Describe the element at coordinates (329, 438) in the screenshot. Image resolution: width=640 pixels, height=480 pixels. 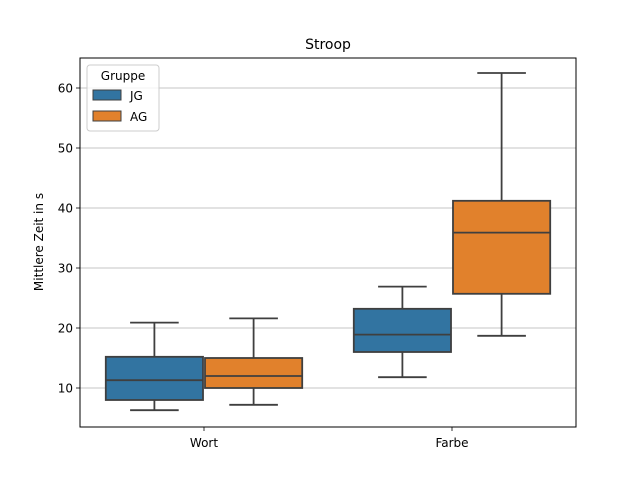
I see `x-axis: Wort Farbe` at that location.